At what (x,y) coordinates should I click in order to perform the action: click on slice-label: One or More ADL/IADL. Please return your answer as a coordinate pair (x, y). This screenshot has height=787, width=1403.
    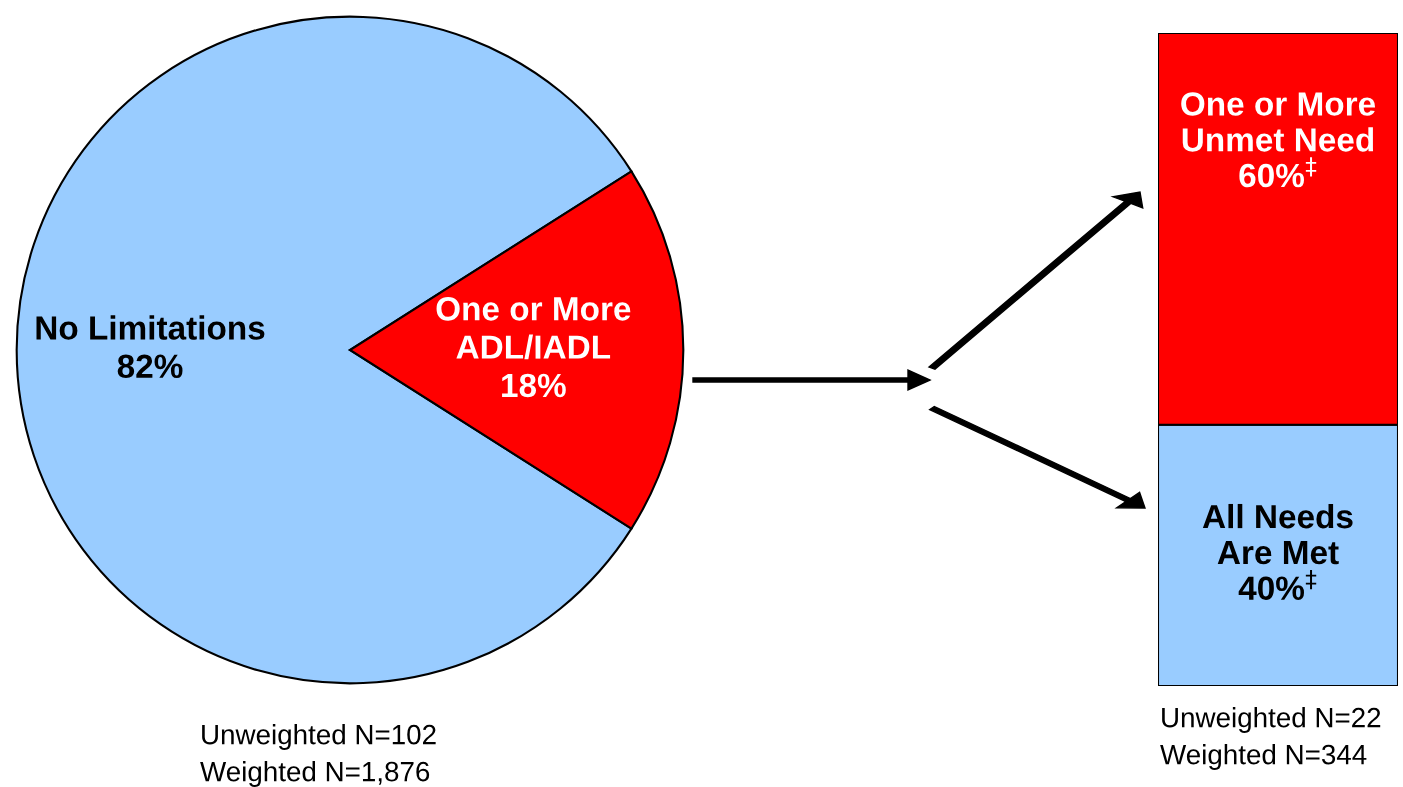
    Looking at the image, I should click on (533, 328).